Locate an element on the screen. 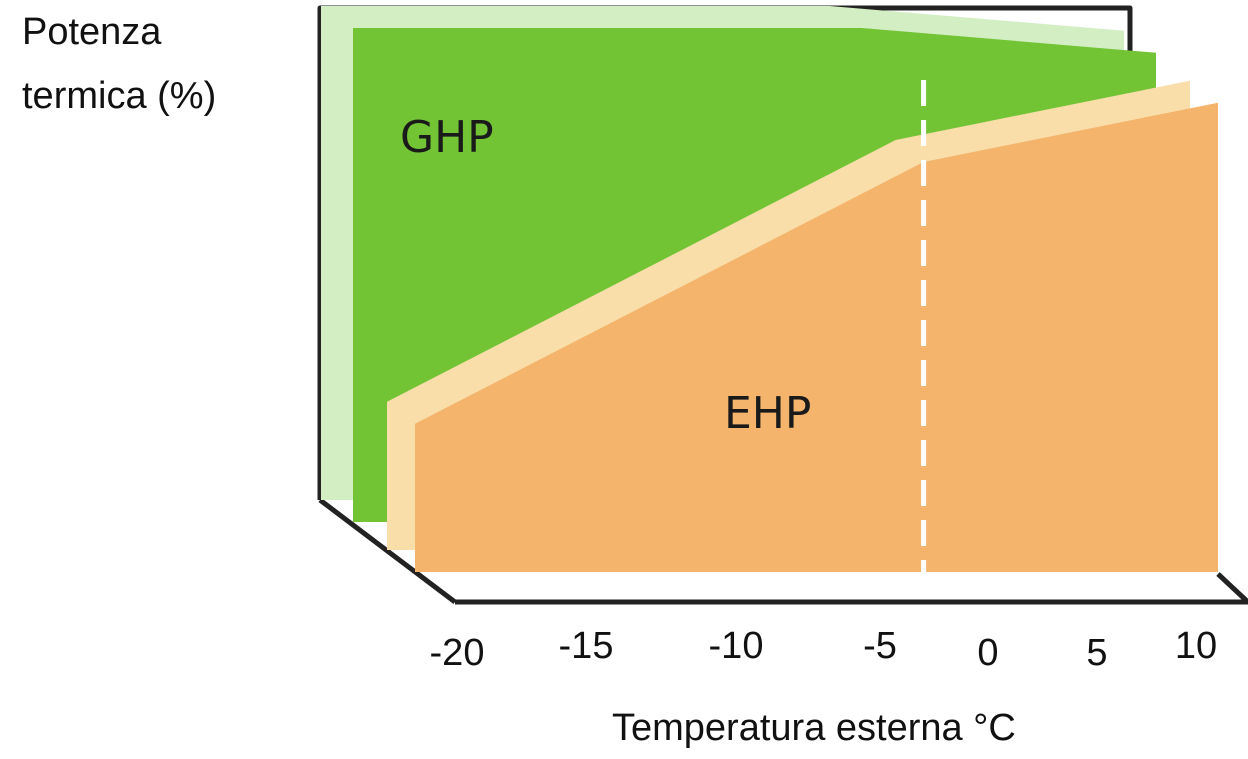 The width and height of the screenshot is (1248, 759). series-label-ghp: GHP is located at coordinates (447, 137).